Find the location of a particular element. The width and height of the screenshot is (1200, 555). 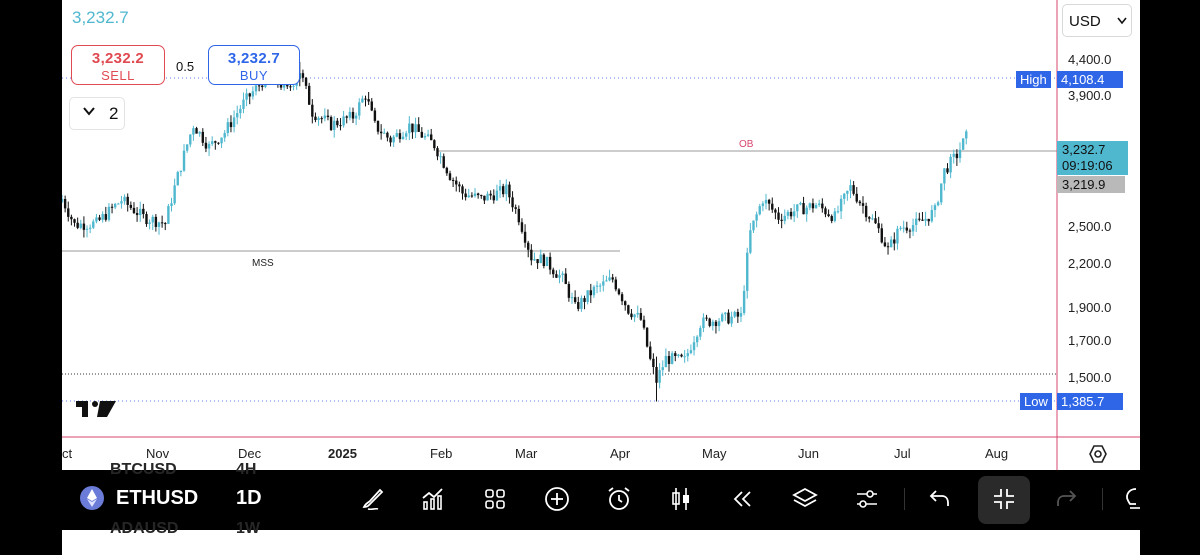

sell-button: 3,232.2 SELL is located at coordinates (118, 65).